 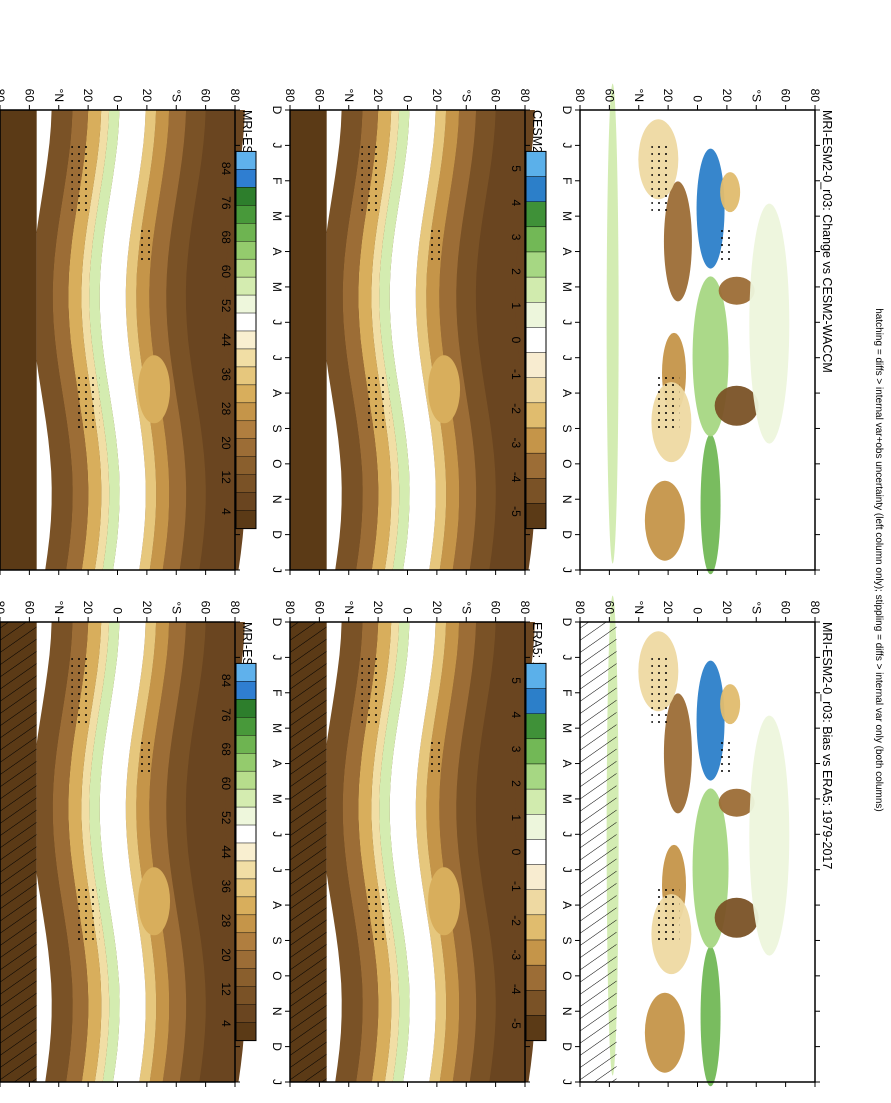 I want to click on colorbar-frame, so click(x=536, y=340).